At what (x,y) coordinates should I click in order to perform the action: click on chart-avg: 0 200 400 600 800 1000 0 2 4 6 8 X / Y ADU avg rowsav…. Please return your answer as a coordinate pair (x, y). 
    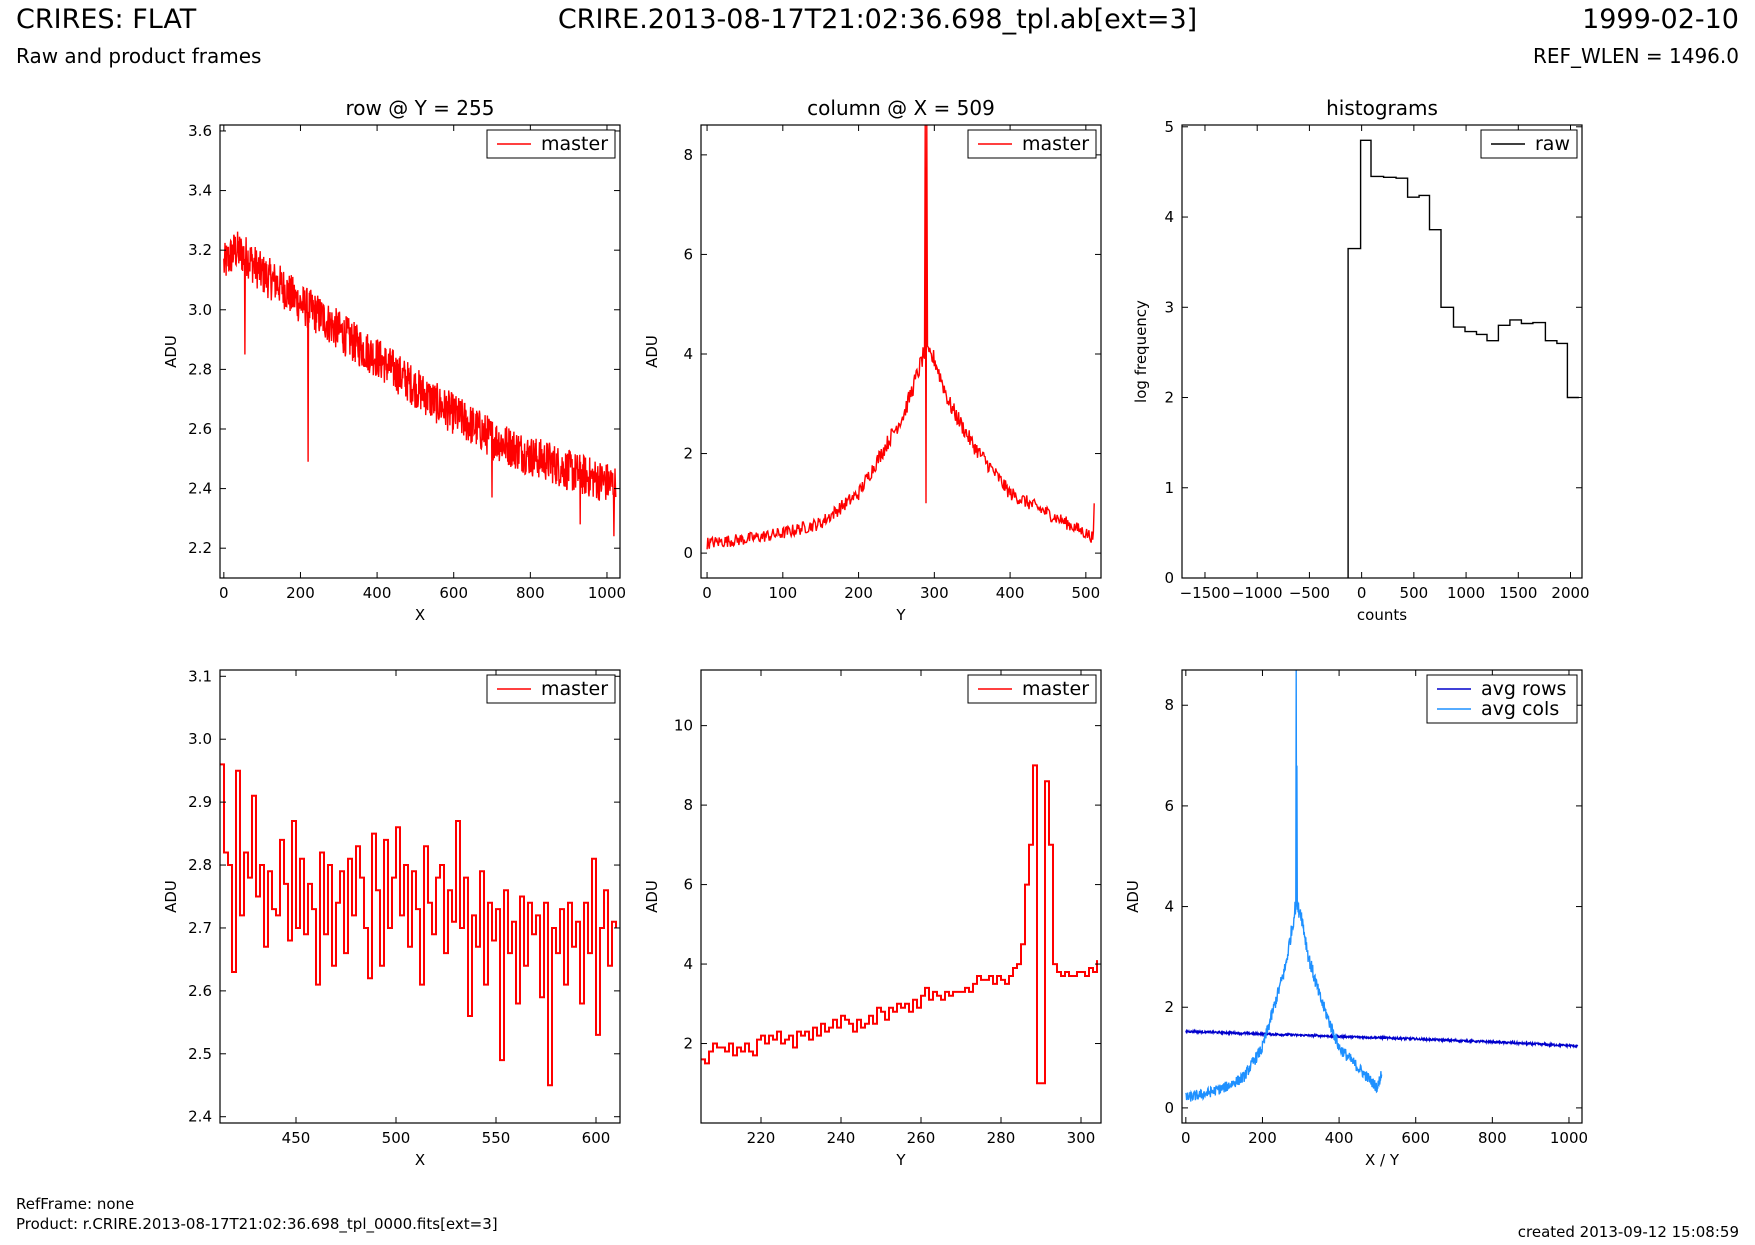
    Looking at the image, I should click on (1356, 919).